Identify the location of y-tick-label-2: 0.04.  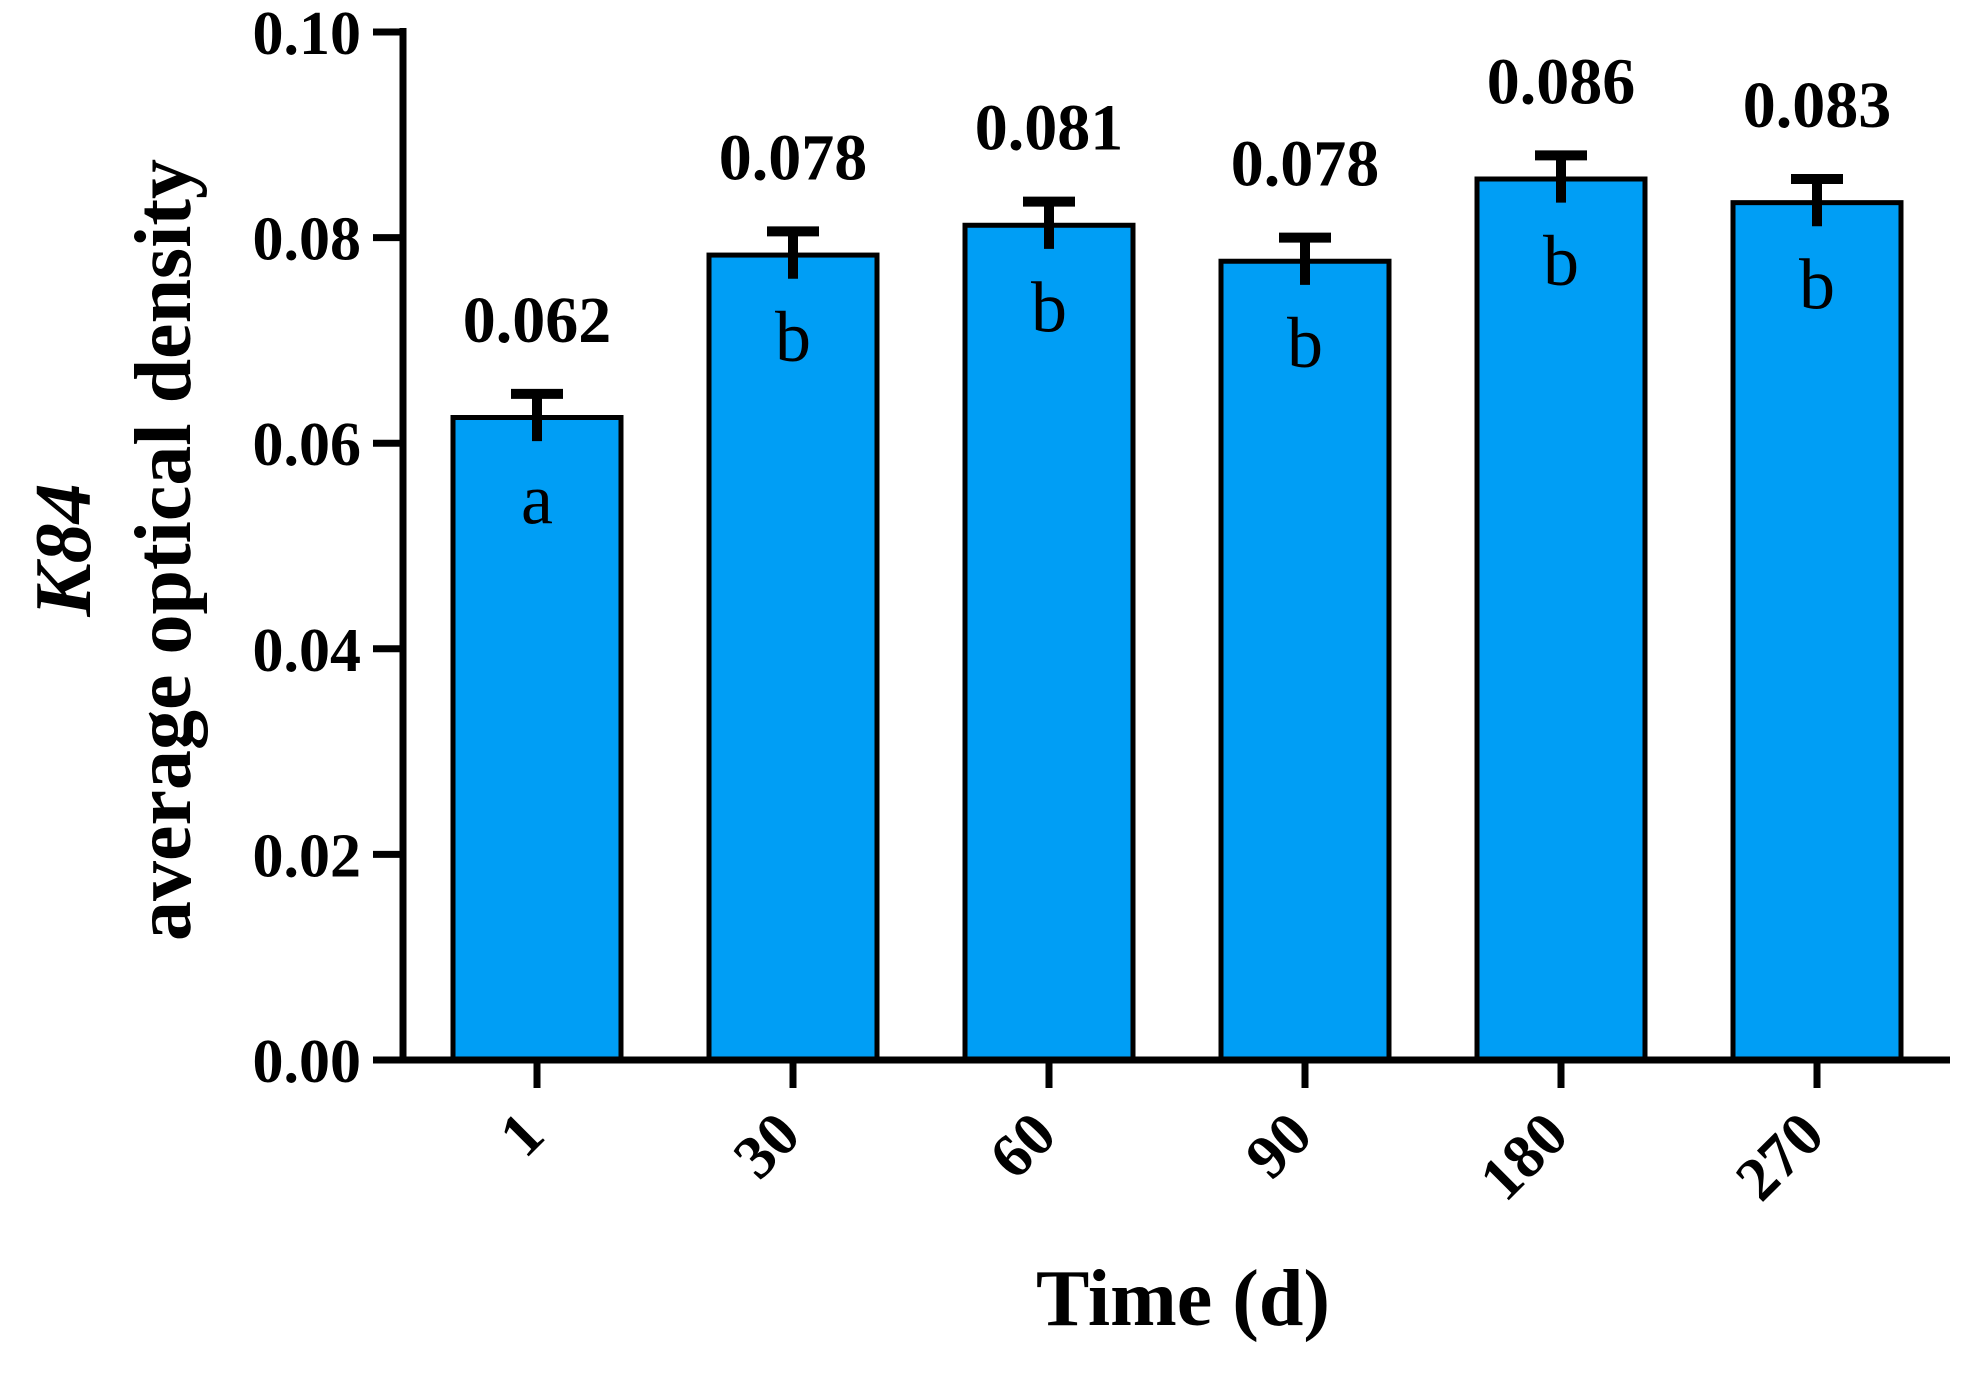
(307, 651).